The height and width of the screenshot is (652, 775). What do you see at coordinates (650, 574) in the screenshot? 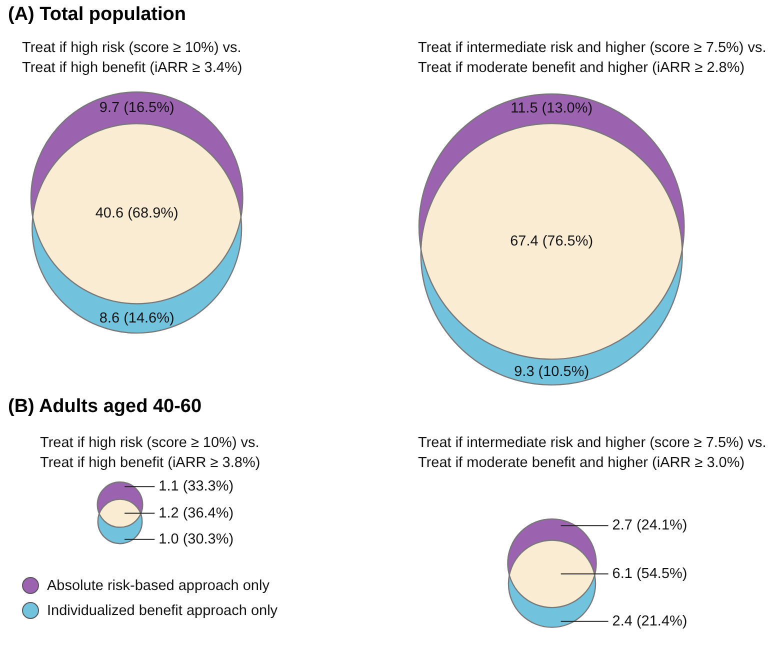
I see `data-label: 6.1 (54.5%)` at bounding box center [650, 574].